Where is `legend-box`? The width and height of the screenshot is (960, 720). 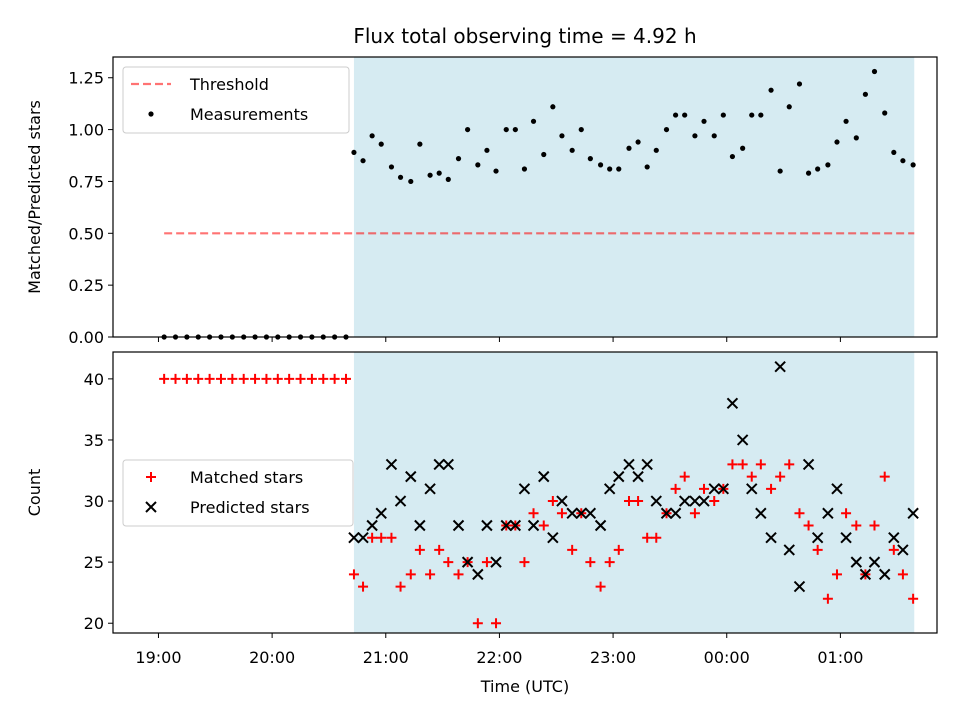 legend-box is located at coordinates (238, 493).